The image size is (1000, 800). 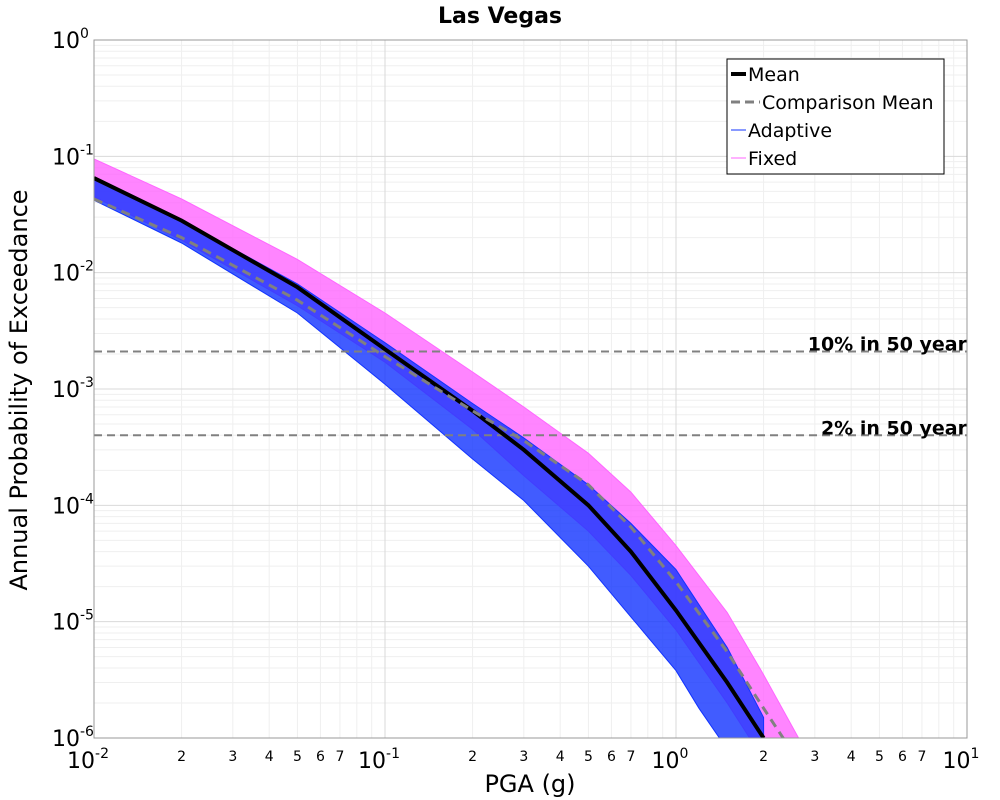 I want to click on y-tick-label: 10⁻¹, so click(x=73, y=156).